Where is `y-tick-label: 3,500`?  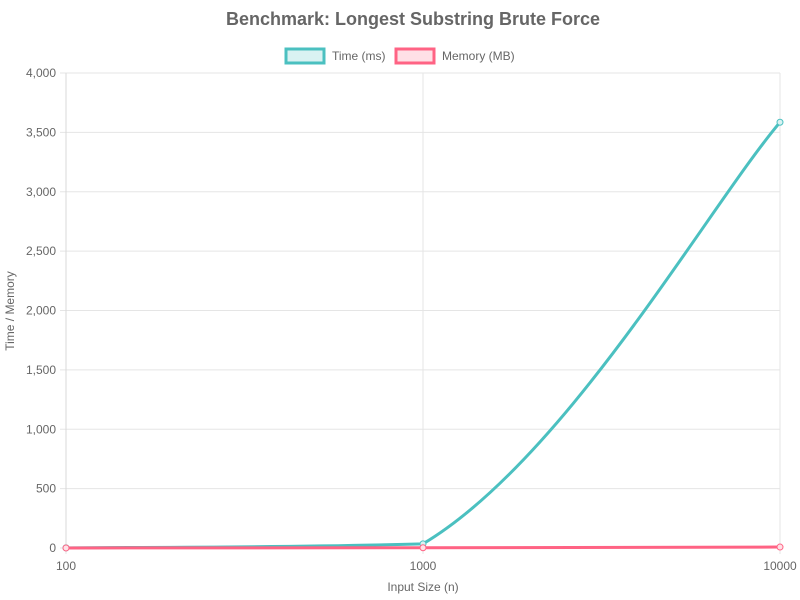
y-tick-label: 3,500 is located at coordinates (41, 132).